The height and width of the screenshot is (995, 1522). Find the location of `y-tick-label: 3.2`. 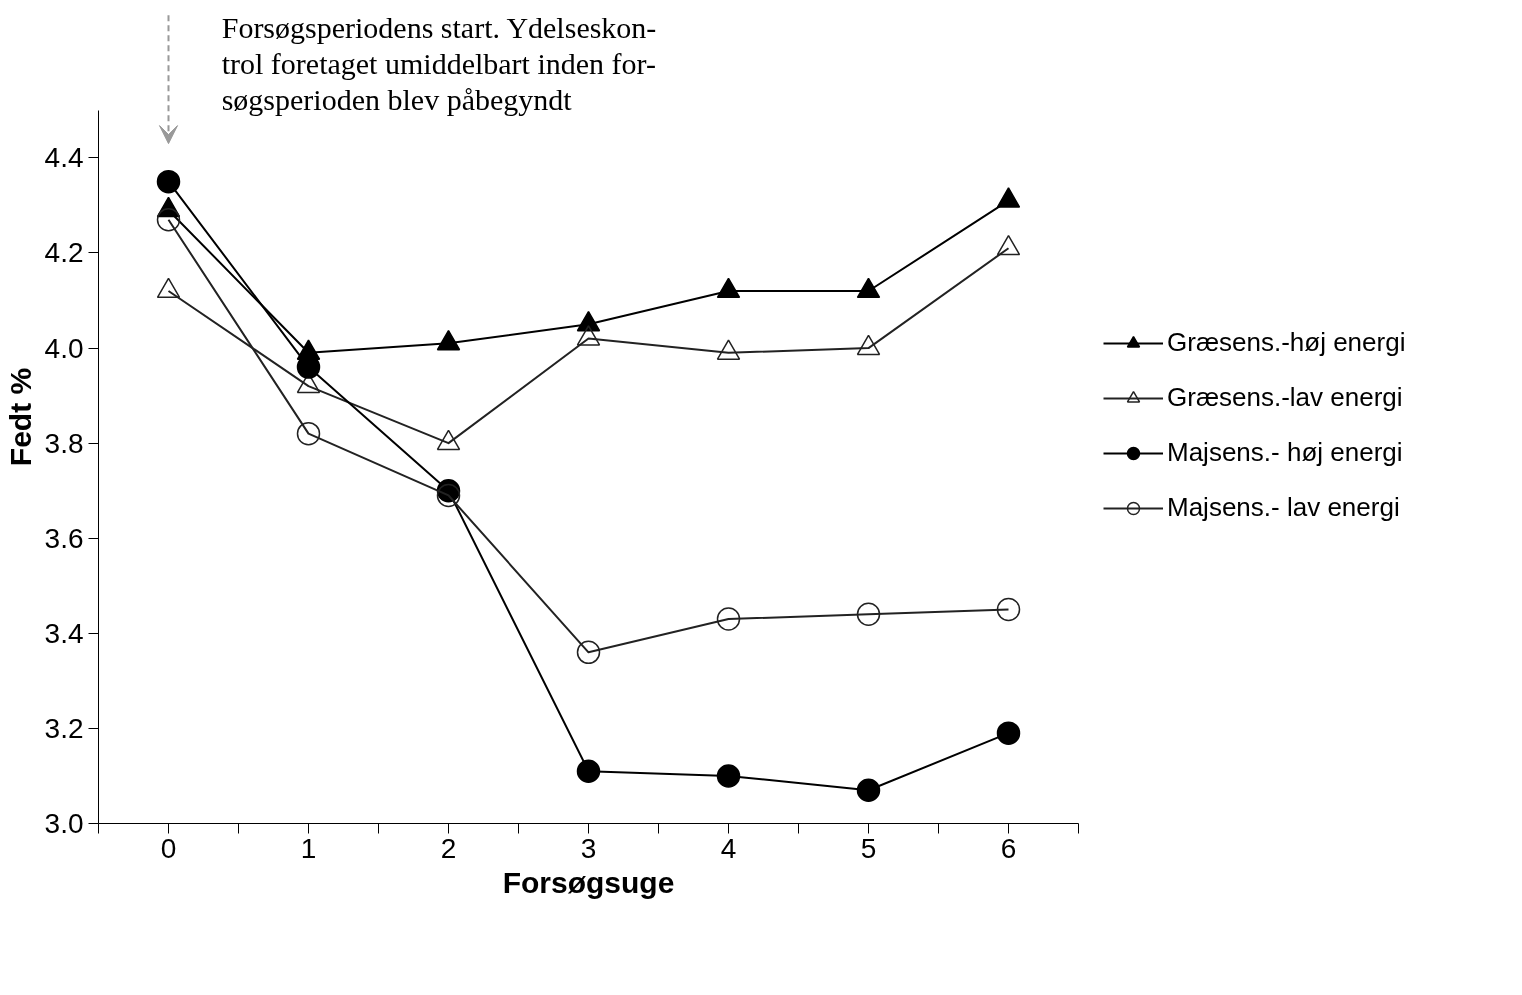

y-tick-label: 3.2 is located at coordinates (64, 728).